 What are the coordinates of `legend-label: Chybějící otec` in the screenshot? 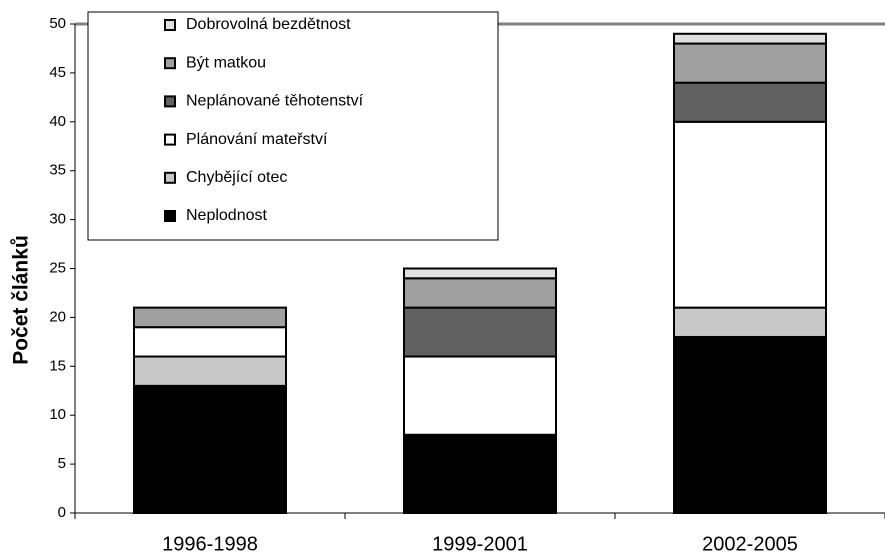 It's located at (236, 177).